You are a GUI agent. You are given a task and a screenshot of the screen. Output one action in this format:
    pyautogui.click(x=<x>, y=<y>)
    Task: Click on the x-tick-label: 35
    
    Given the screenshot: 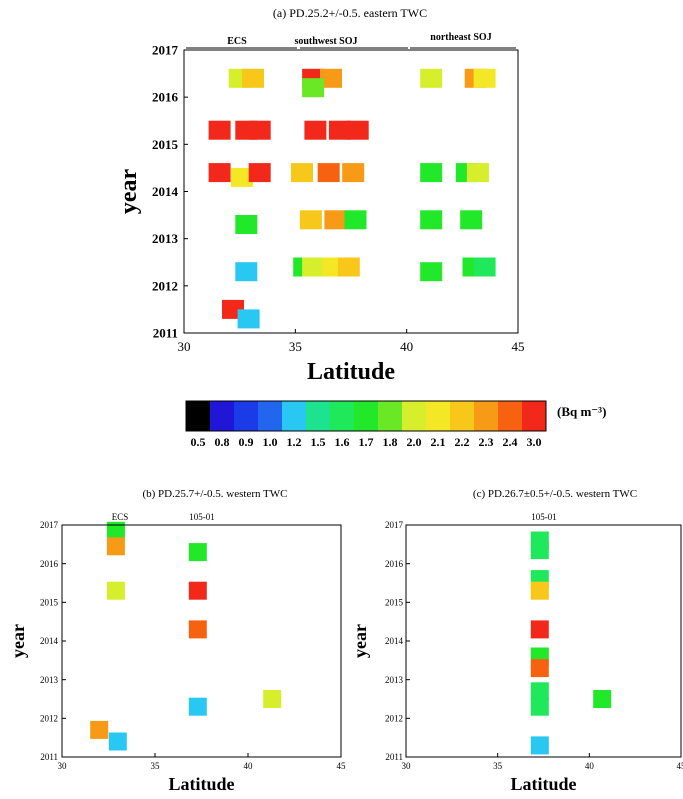 What is the action you would take?
    pyautogui.click(x=498, y=766)
    